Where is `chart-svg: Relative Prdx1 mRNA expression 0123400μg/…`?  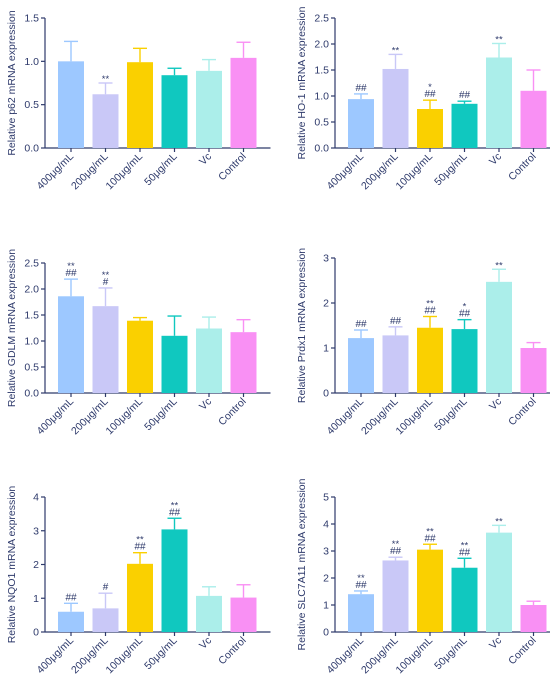 chart-svg: Relative Prdx1 mRNA expression 0123400μg/… is located at coordinates (423, 342).